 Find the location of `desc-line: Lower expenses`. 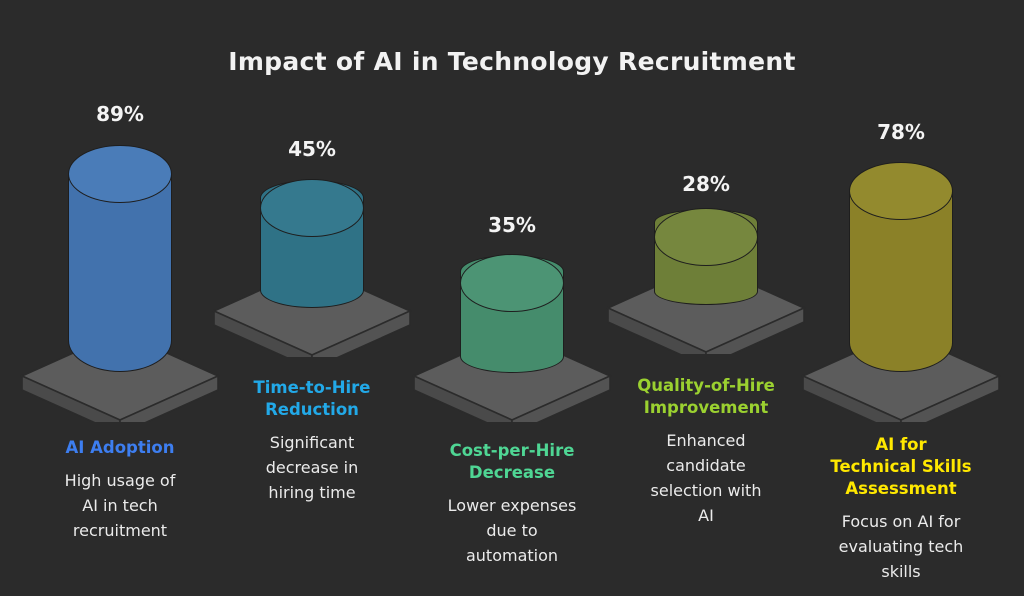

desc-line: Lower expenses is located at coordinates (512, 505).